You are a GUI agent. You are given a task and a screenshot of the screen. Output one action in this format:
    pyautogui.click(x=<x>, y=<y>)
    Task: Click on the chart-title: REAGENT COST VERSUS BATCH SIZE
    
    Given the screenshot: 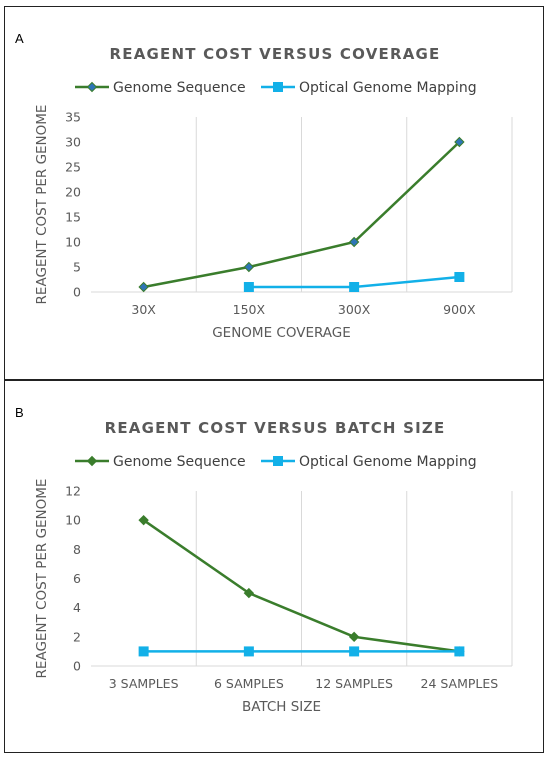 What is the action you would take?
    pyautogui.click(x=275, y=428)
    